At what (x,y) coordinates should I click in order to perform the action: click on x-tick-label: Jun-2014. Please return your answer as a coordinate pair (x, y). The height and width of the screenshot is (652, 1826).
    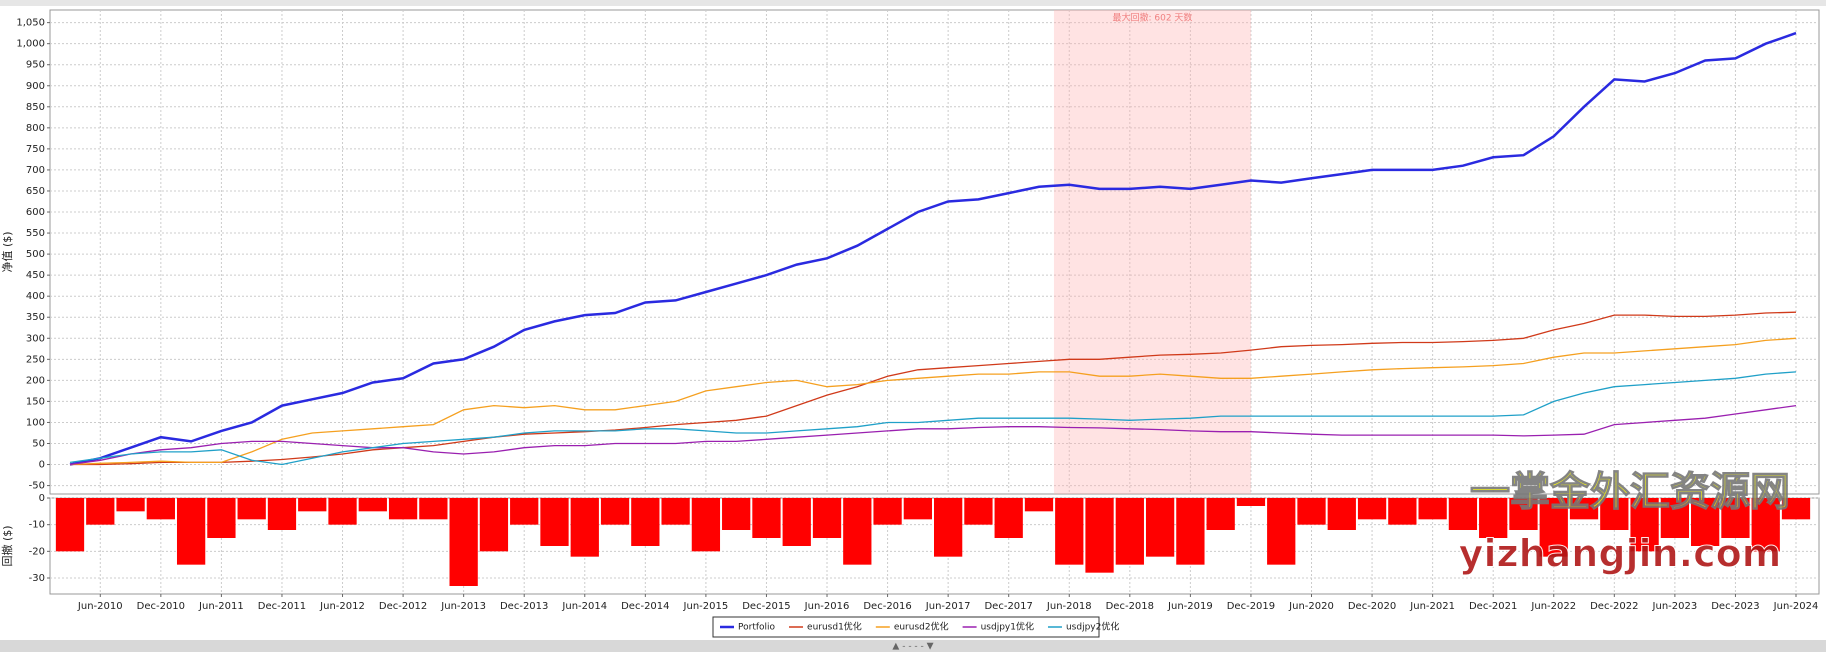
    Looking at the image, I should click on (584, 606).